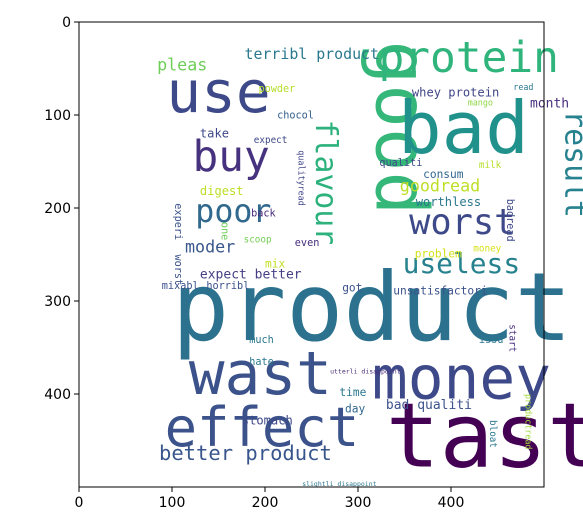  I want to click on word-problem: problem, so click(438, 253).